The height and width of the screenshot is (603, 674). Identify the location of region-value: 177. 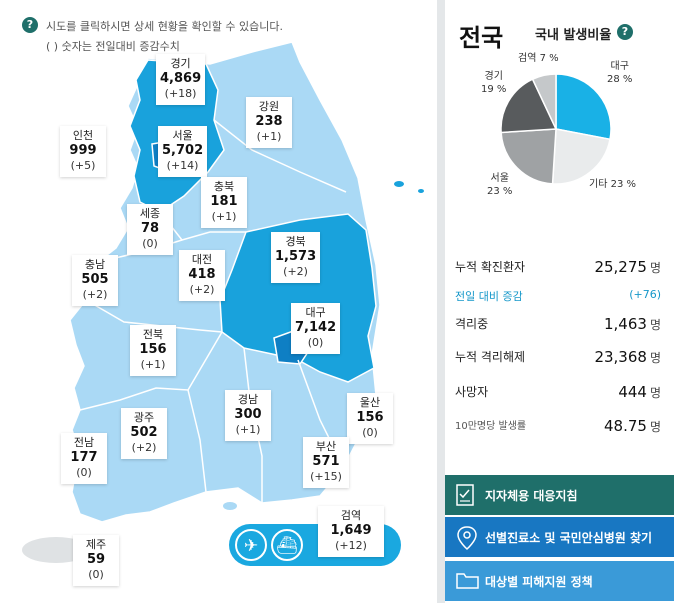
(84, 457).